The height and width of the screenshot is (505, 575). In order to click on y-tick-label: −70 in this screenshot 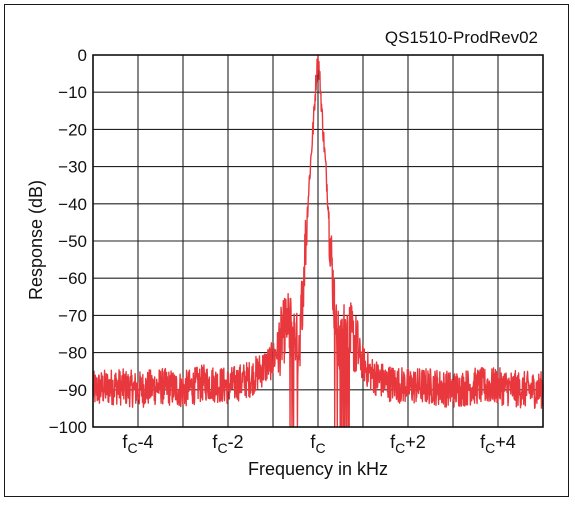, I will do `click(72, 315)`.